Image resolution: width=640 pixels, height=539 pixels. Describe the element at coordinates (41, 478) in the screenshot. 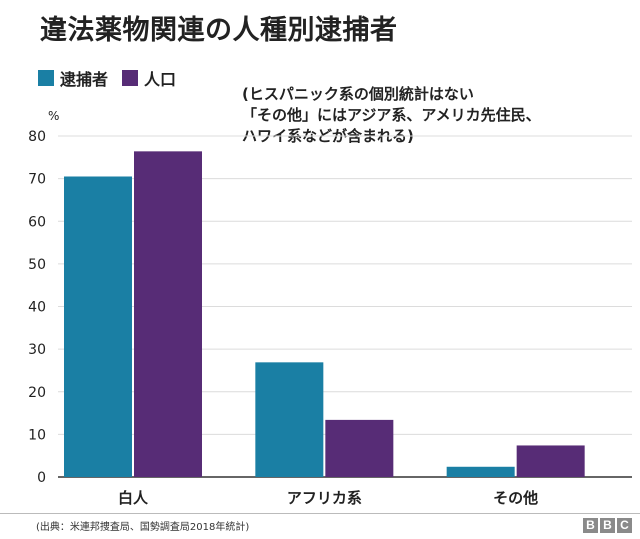

I see `y-tick-label: 0` at that location.